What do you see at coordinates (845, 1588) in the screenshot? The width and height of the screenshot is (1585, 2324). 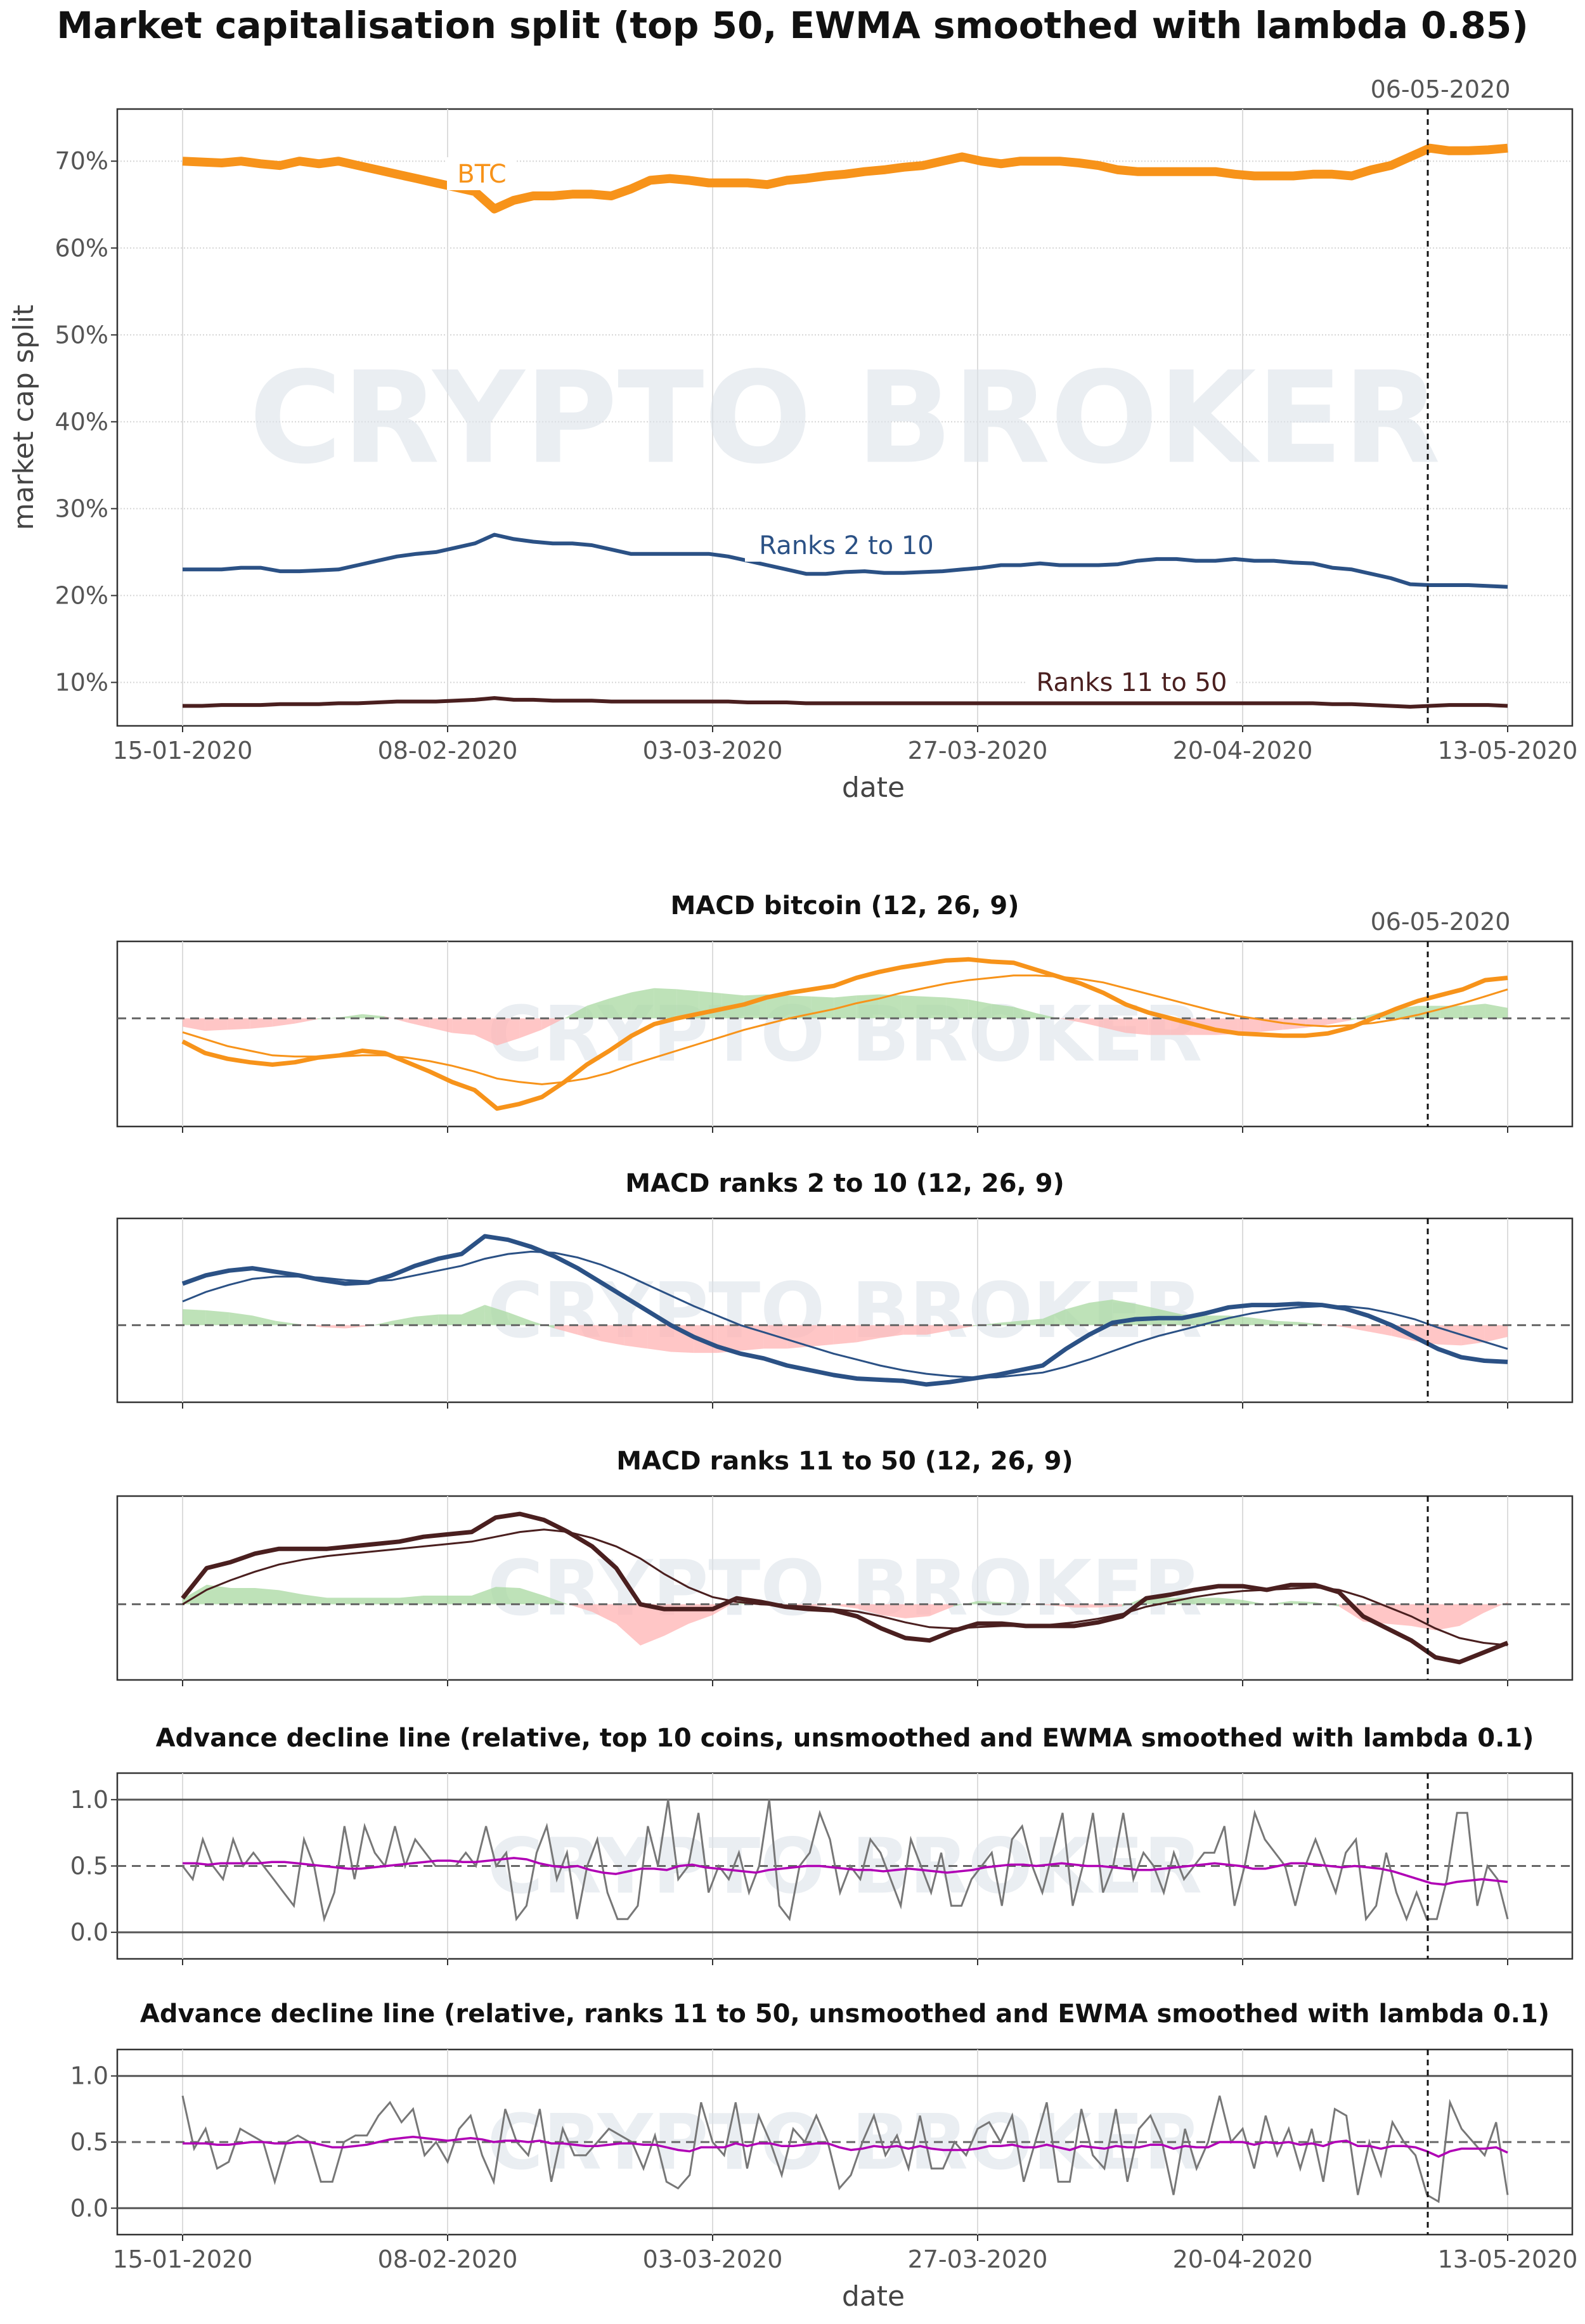 I see `plot-frame` at bounding box center [845, 1588].